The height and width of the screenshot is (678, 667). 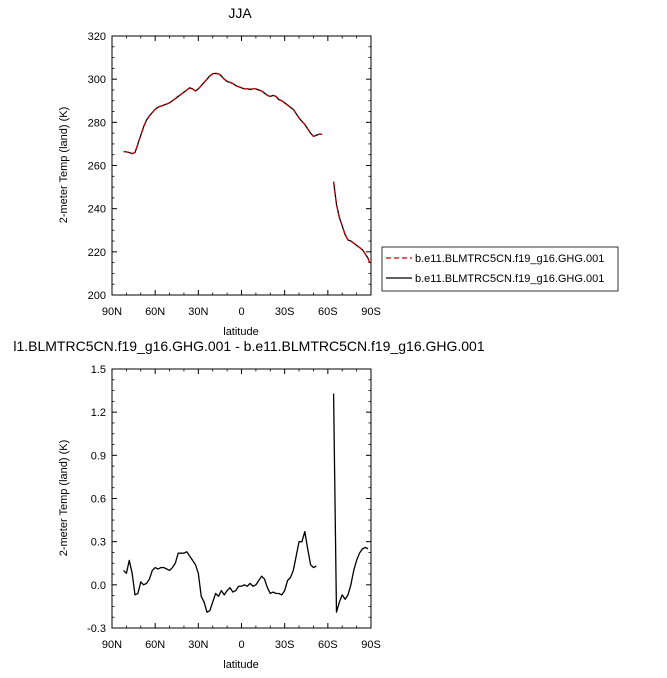 What do you see at coordinates (155, 312) in the screenshot?
I see `top-xtick-label-1: 60N` at bounding box center [155, 312].